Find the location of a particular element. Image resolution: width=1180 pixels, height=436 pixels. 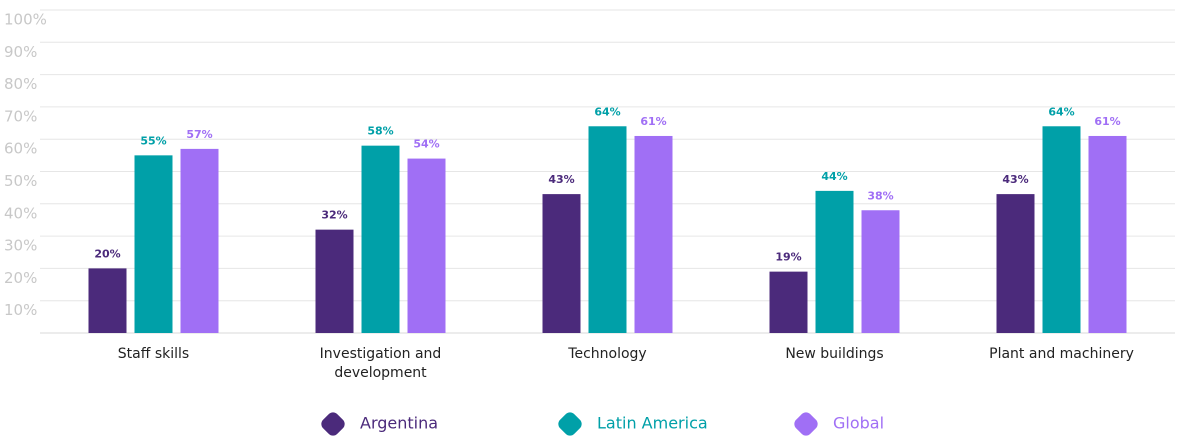

x-tick-label: Plant and machinery is located at coordinates (1061, 354).